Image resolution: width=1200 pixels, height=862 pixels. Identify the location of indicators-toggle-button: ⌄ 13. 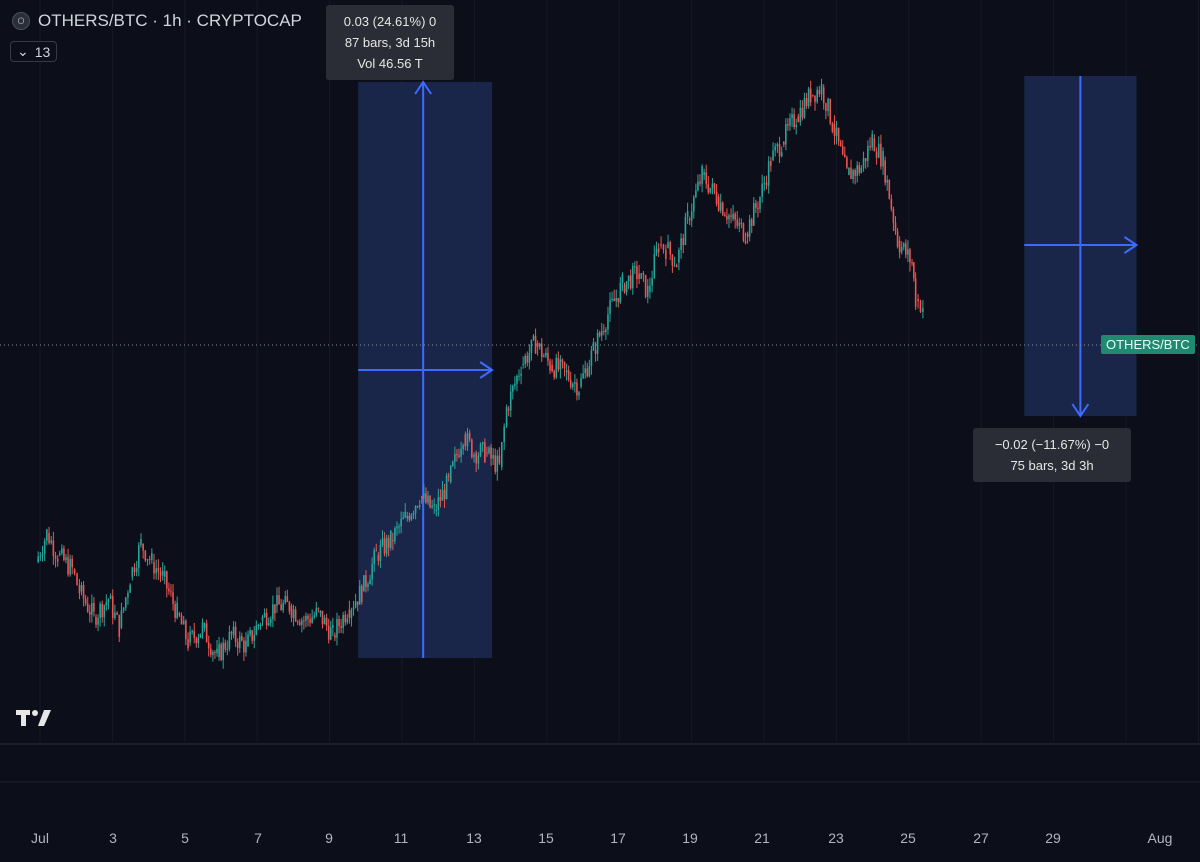
(34, 51).